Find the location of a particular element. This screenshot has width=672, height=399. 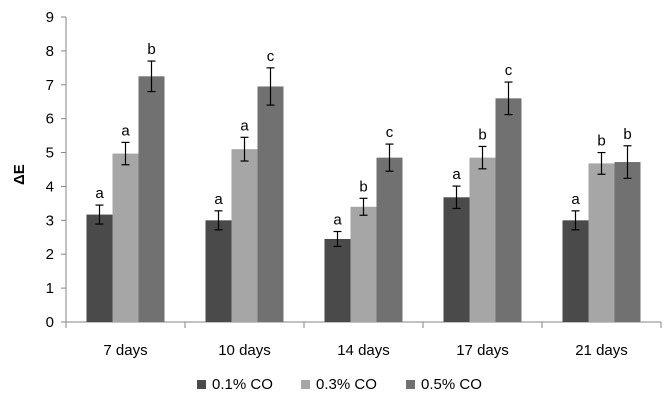

y-tick-label: 2 is located at coordinates (50, 254).